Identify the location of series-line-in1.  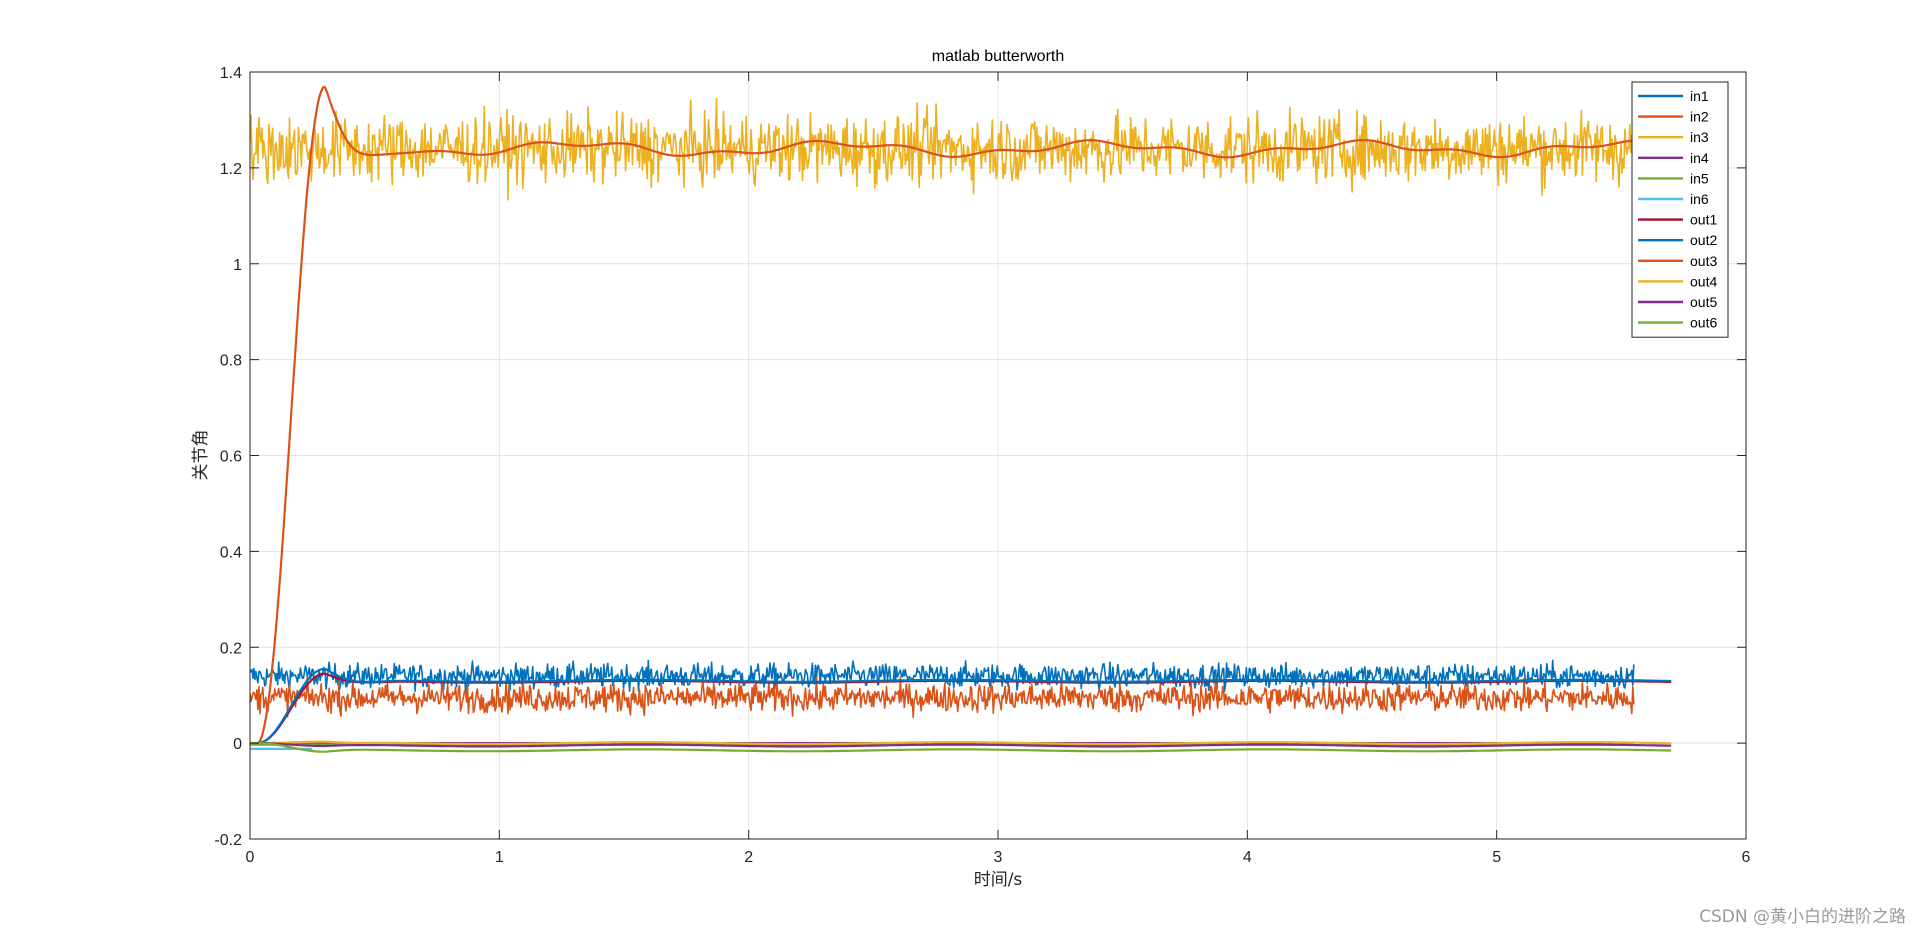
(942, 676).